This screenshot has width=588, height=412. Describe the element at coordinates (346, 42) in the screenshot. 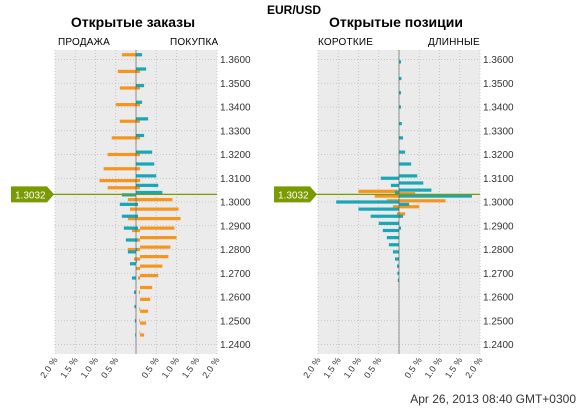

I see `positions-left-label: КОРОТКИЕ` at that location.